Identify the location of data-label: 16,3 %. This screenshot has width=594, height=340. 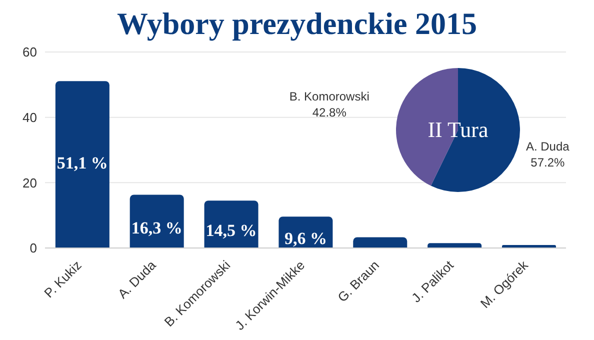
(156, 228).